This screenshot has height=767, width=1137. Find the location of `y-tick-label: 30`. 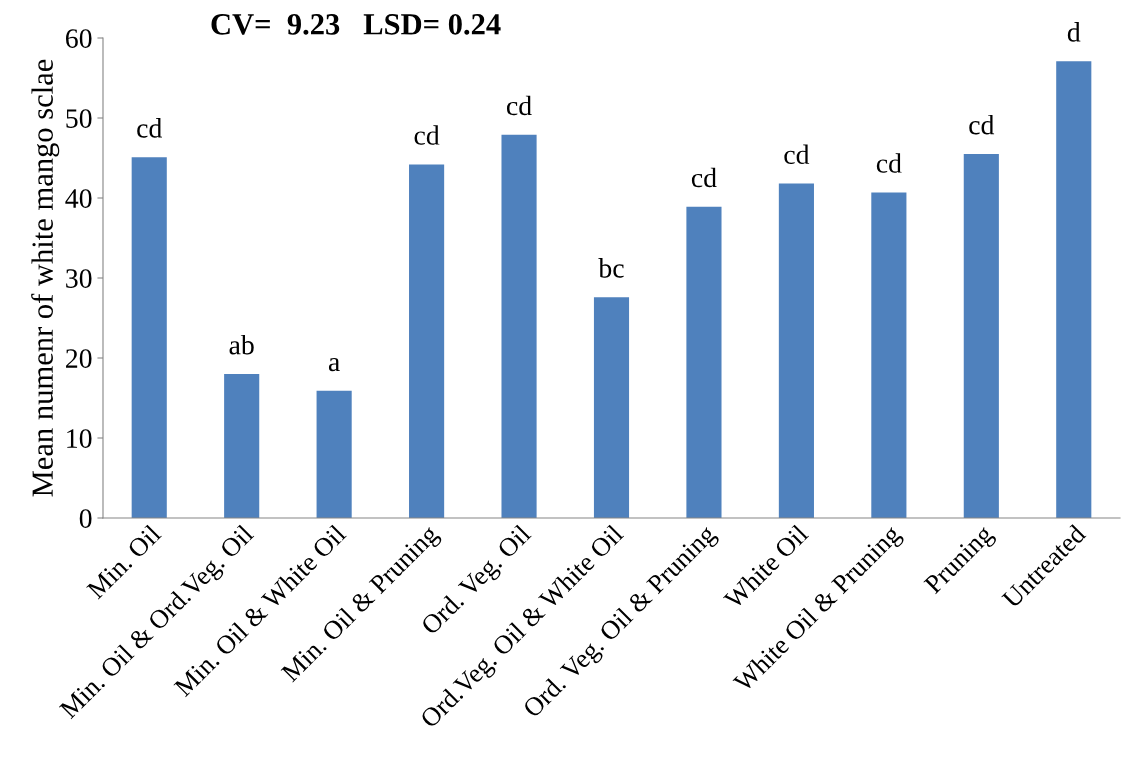

y-tick-label: 30 is located at coordinates (79, 278).